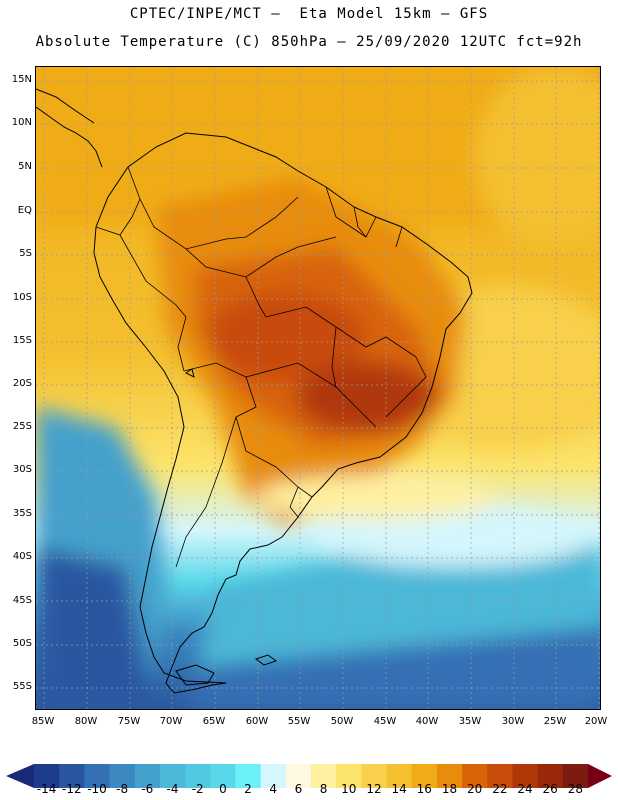 This screenshot has width=618, height=800. Describe the element at coordinates (22, 297) in the screenshot. I see `lat-label-10s: 10S` at that location.